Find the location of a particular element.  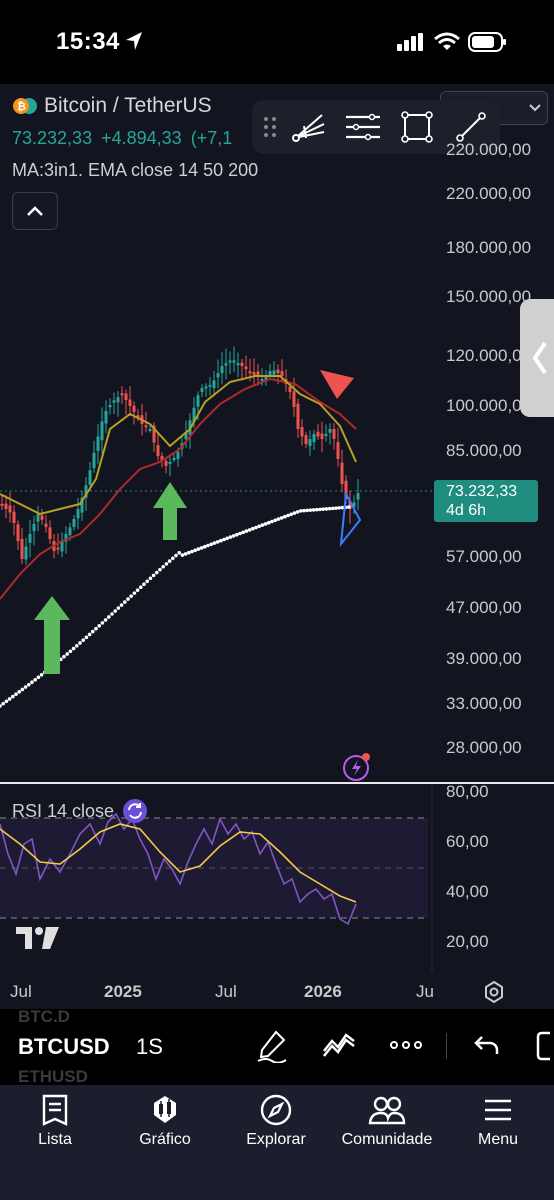

list-icon is located at coordinates (55, 1110).